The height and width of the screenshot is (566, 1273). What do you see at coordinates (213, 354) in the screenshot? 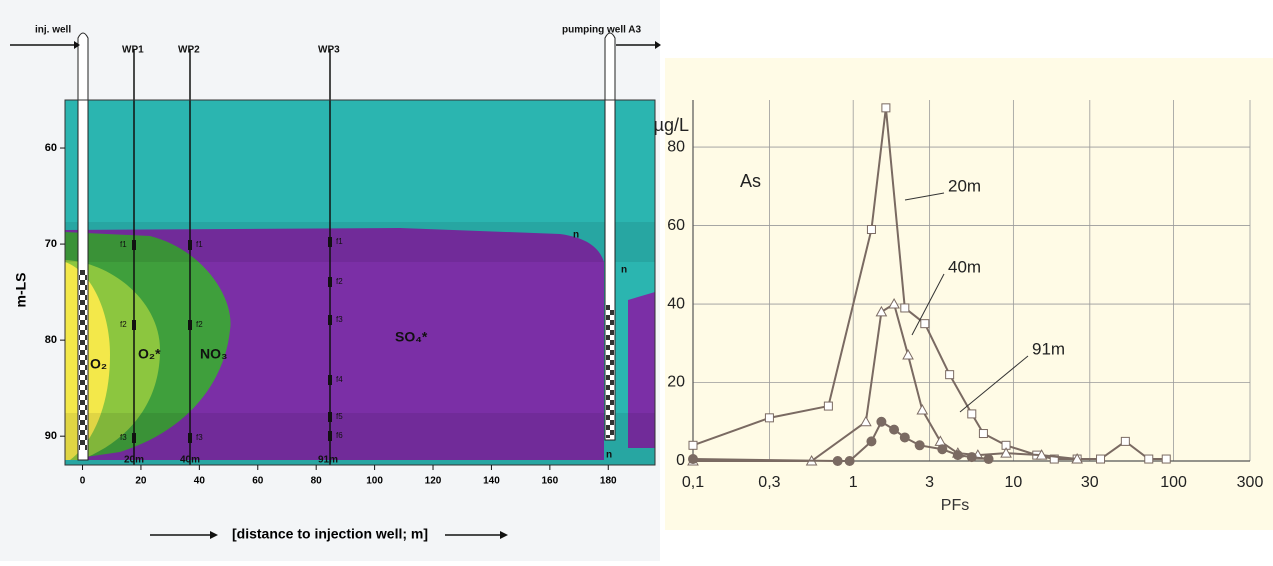
I see `zone-label: NO₃` at bounding box center [213, 354].